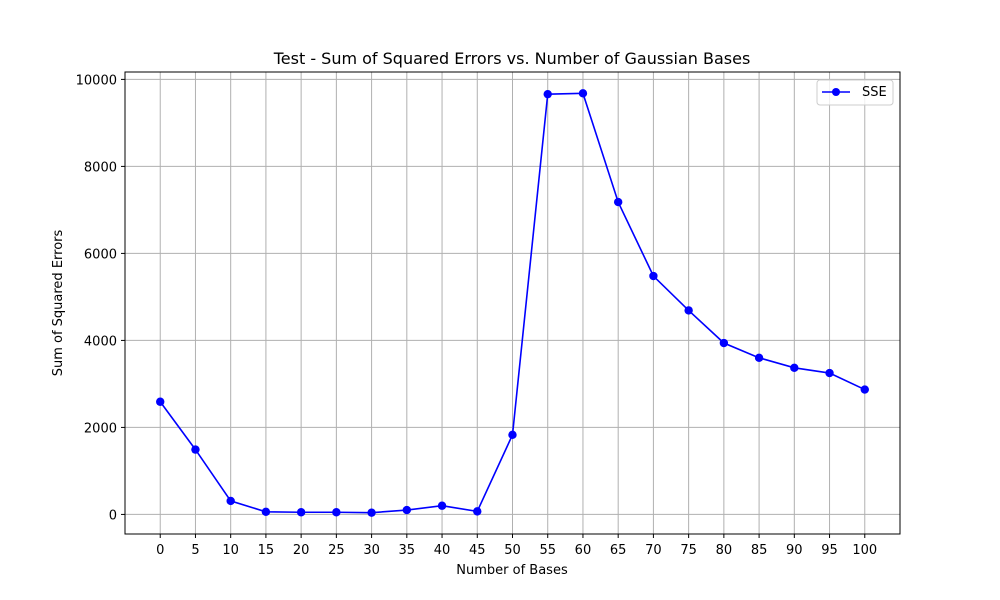  What do you see at coordinates (724, 550) in the screenshot?
I see `x-tick-label: 80` at bounding box center [724, 550].